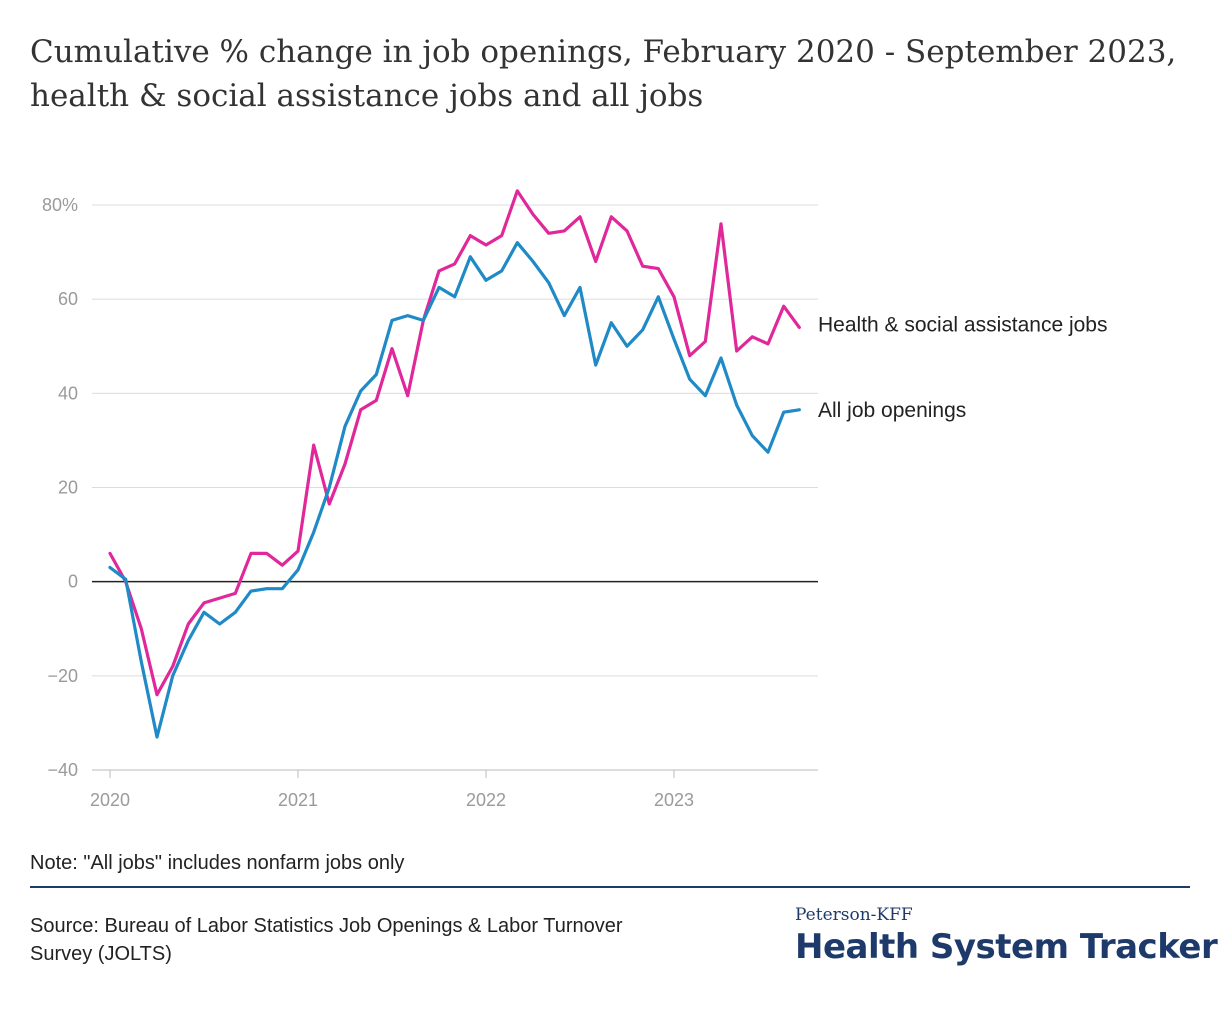 The height and width of the screenshot is (1020, 1220). Describe the element at coordinates (962, 324) in the screenshot. I see `series-label-health: Health & social assistance jobs` at that location.